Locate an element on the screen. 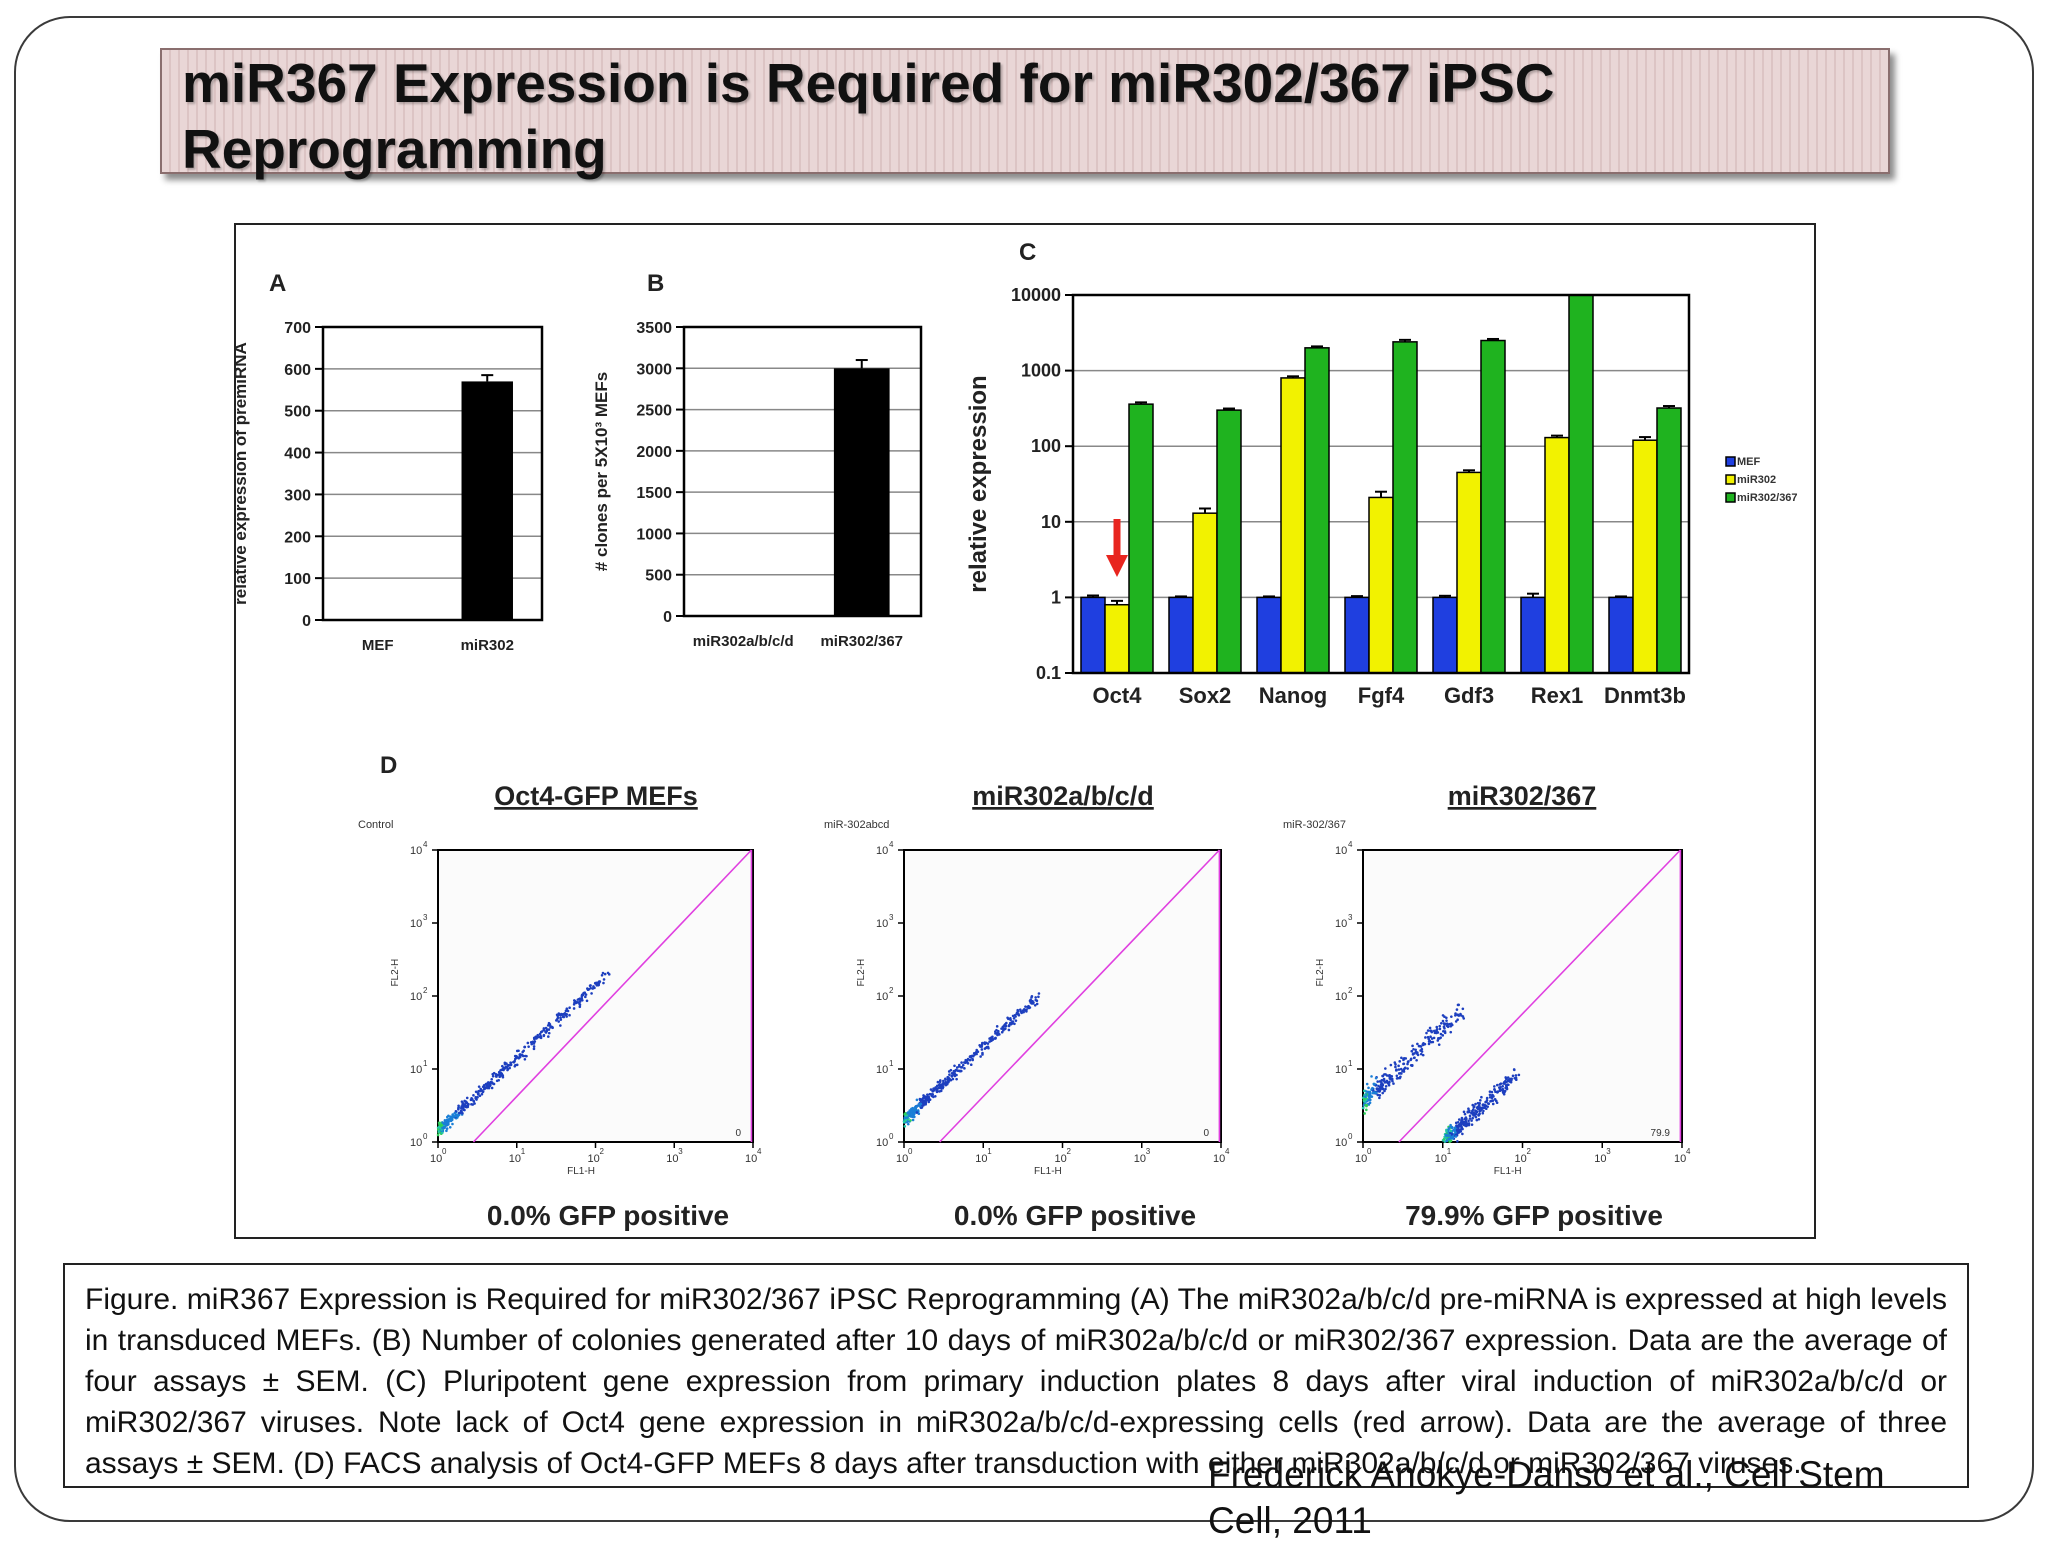 The width and height of the screenshot is (2048, 1544). panel-letter: D is located at coordinates (388, 765).